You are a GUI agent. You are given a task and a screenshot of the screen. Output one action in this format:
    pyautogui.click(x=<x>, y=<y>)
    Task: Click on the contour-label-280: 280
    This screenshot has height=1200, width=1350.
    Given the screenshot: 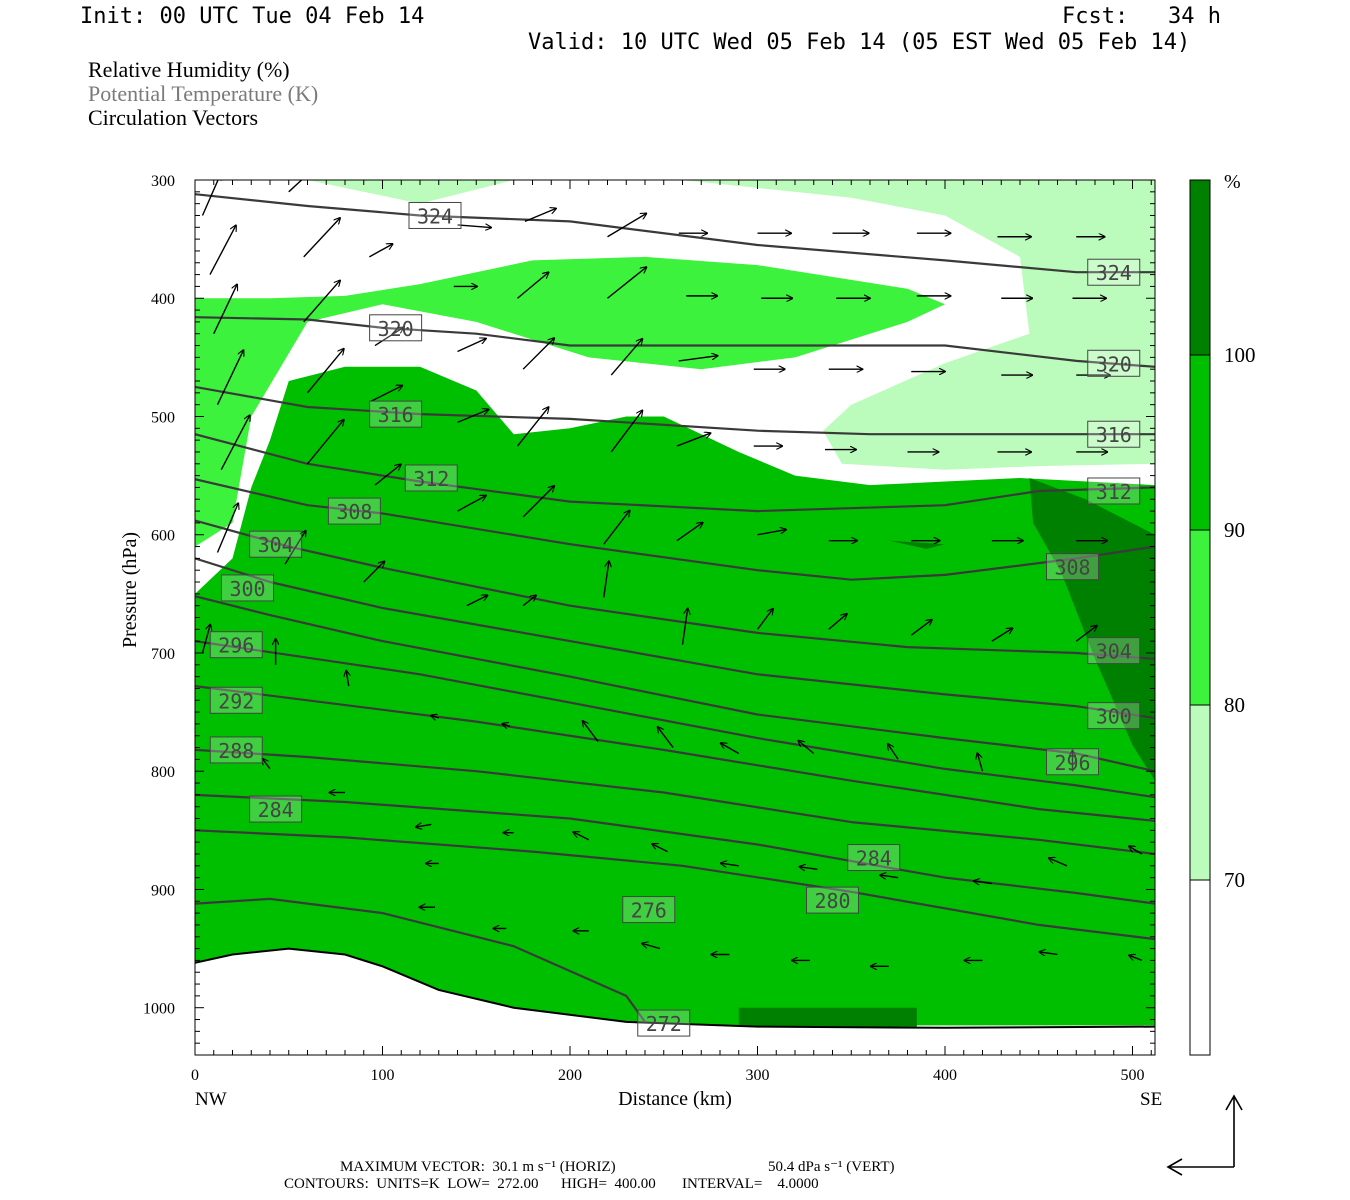 What is the action you would take?
    pyautogui.click(x=832, y=900)
    